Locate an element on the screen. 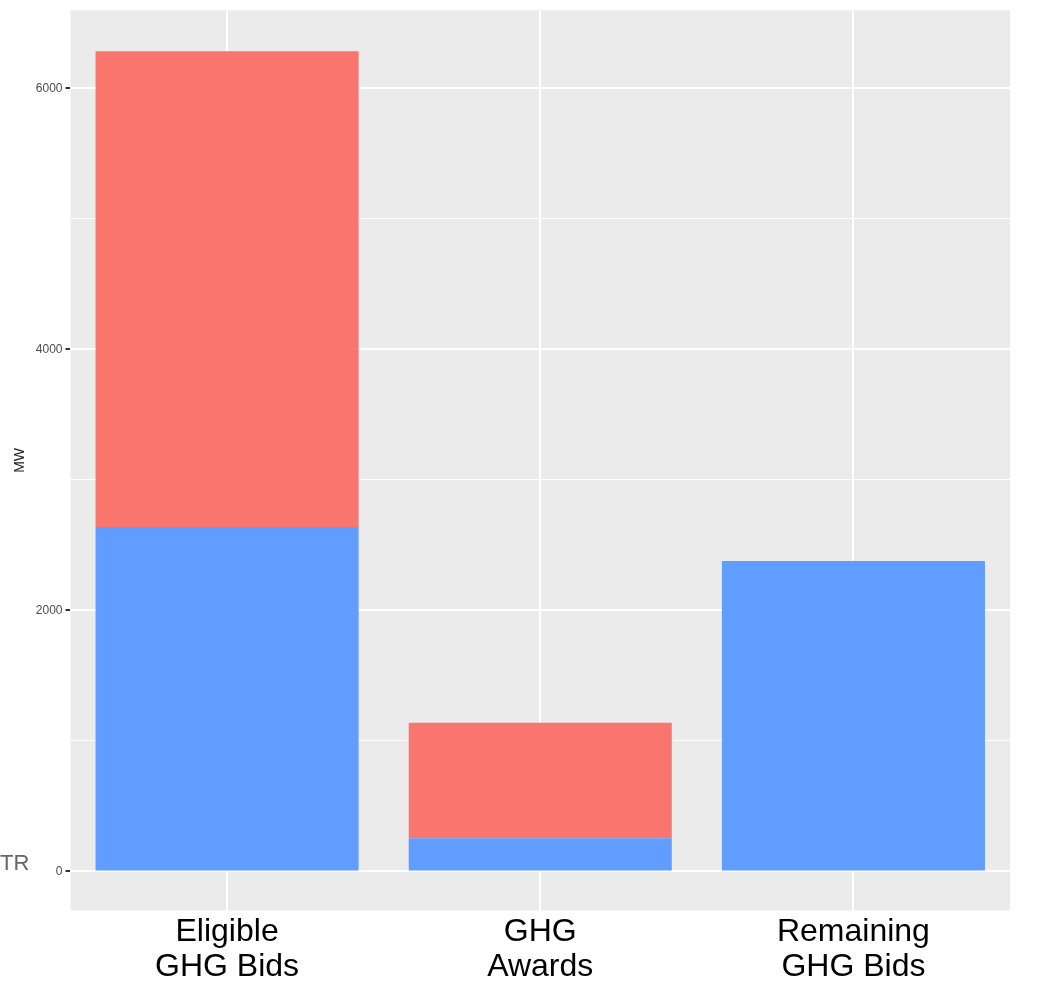  y-tick-label: 2000 is located at coordinates (49, 609).